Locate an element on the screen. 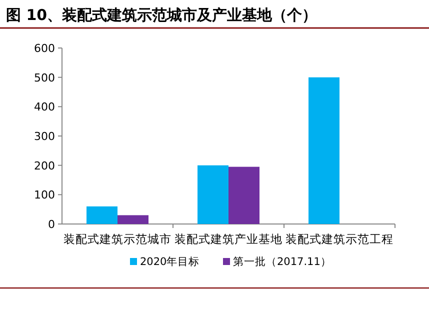  legend-label: 2020年目标 is located at coordinates (170, 262).